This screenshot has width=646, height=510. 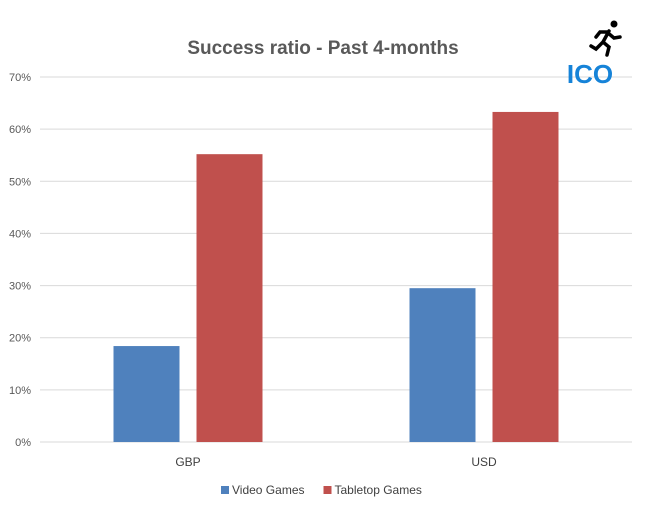 What do you see at coordinates (146, 394) in the screenshot?
I see `bar-video-games-gbp` at bounding box center [146, 394].